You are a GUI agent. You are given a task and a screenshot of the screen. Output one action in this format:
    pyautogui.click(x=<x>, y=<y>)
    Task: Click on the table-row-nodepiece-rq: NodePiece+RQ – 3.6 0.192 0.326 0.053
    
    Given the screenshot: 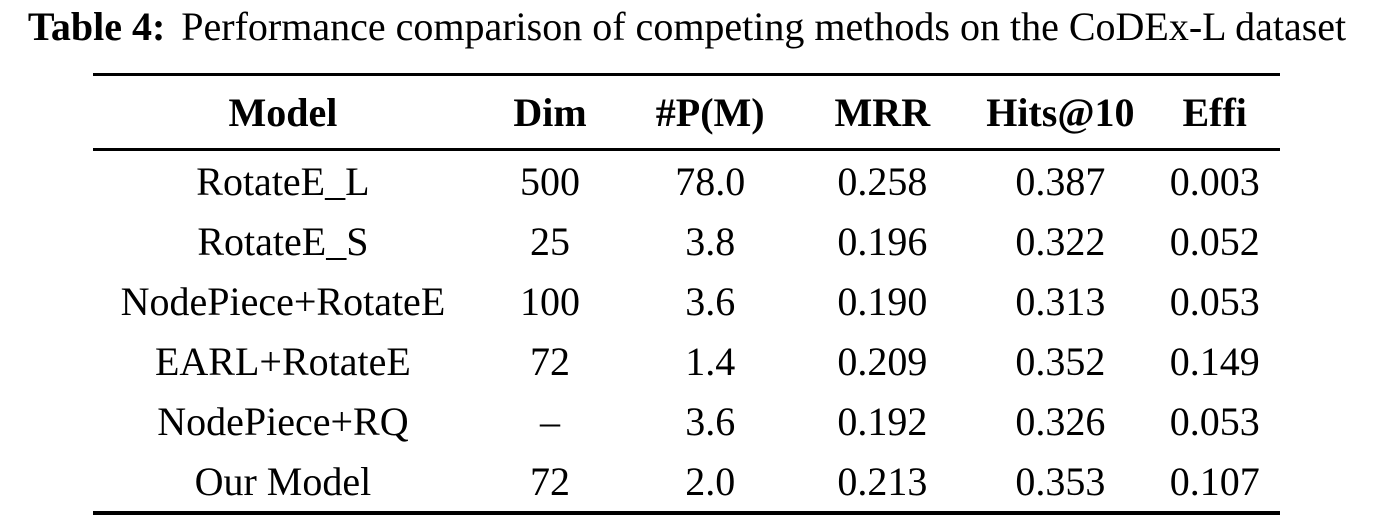 What is the action you would take?
    pyautogui.click(x=686, y=421)
    